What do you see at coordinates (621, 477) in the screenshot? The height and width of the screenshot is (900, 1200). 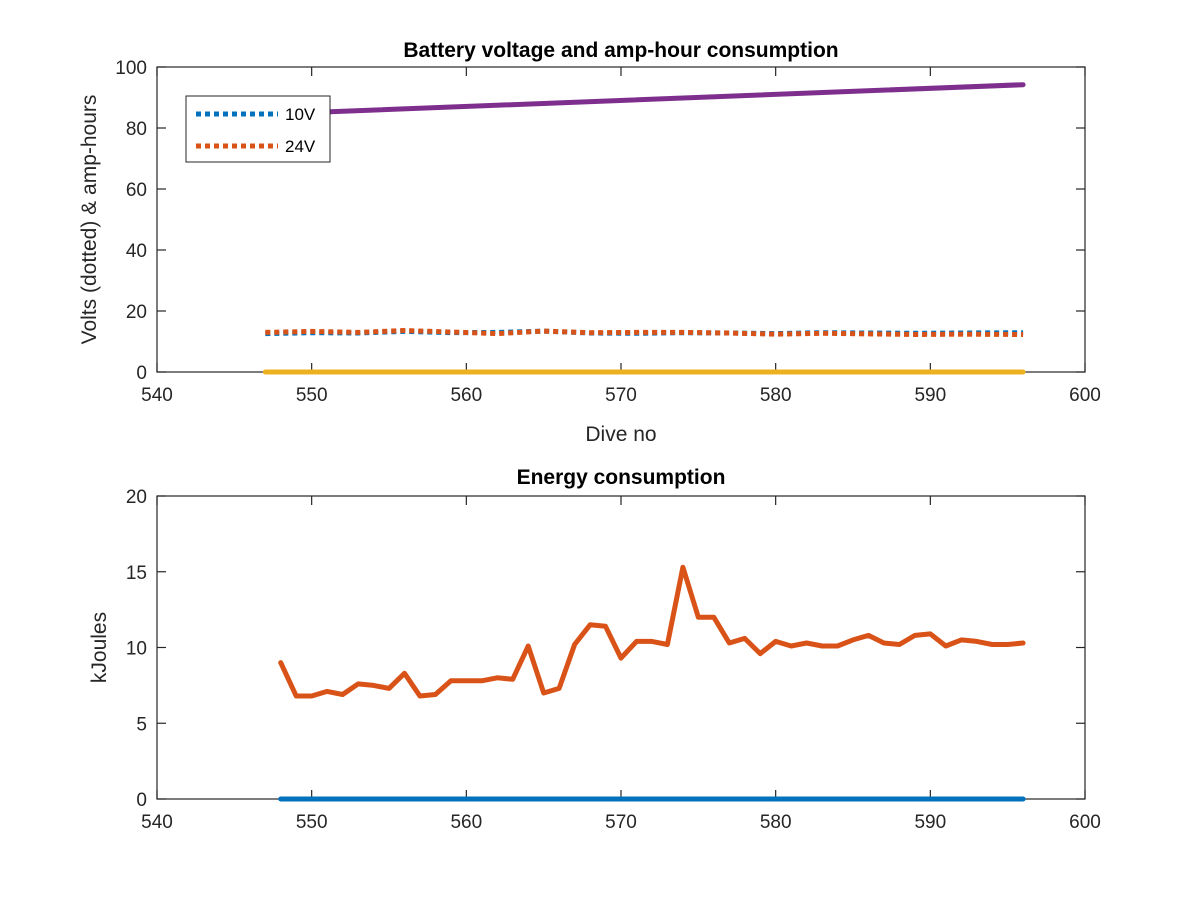 I see `chart-title: Energy consumption` at bounding box center [621, 477].